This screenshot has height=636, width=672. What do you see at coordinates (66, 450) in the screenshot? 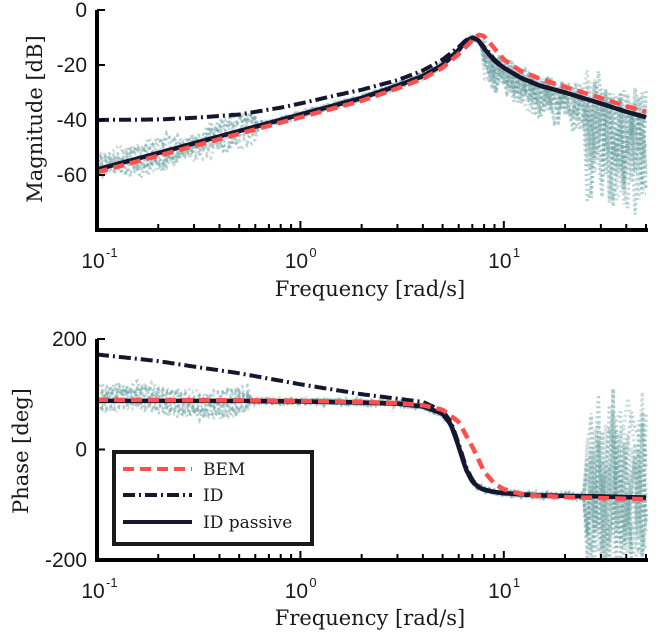
I see `phase-y-tick-labels: 200 0 -200` at bounding box center [66, 450].